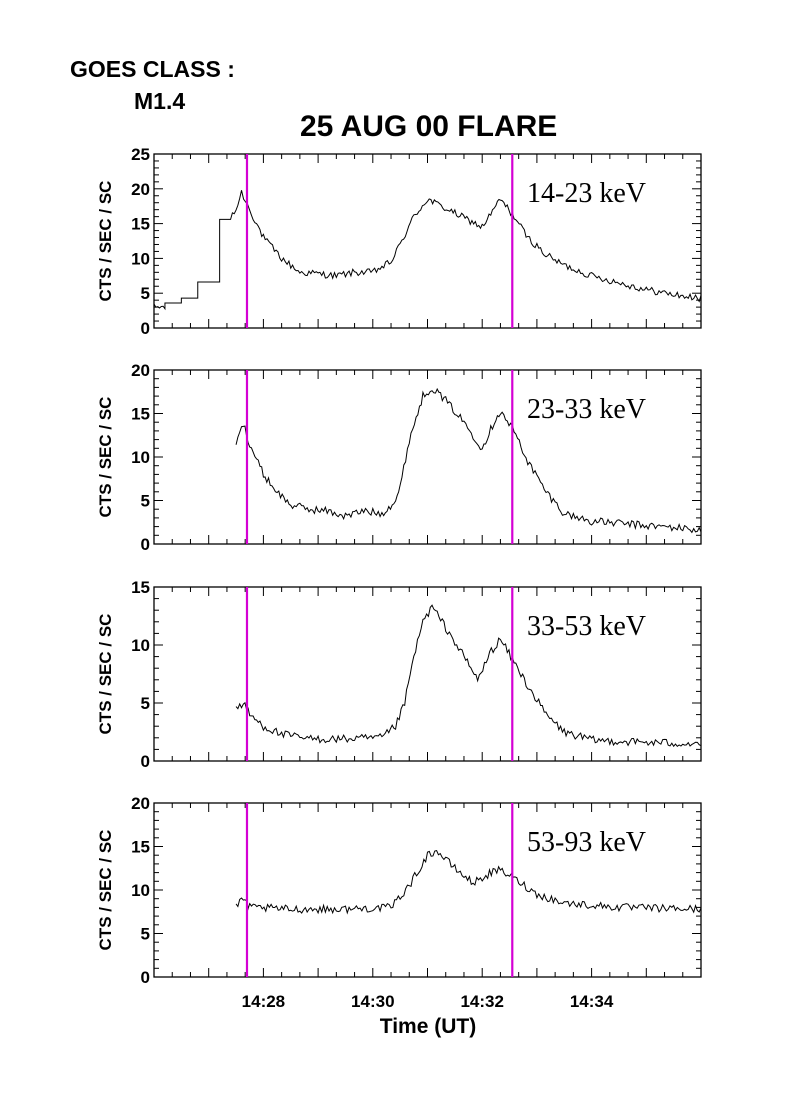  I want to click on y-tick-label: 25, so click(140, 154).